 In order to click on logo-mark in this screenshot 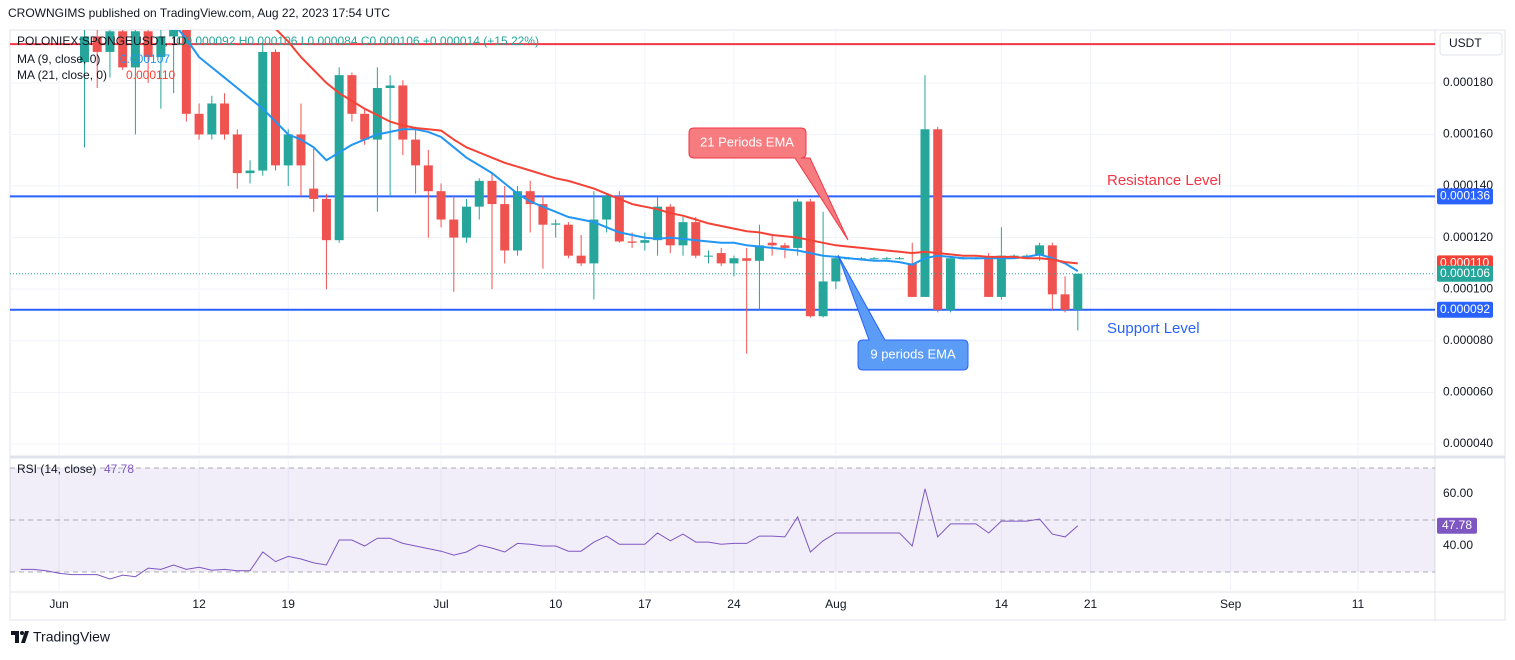, I will do `click(20, 637)`.